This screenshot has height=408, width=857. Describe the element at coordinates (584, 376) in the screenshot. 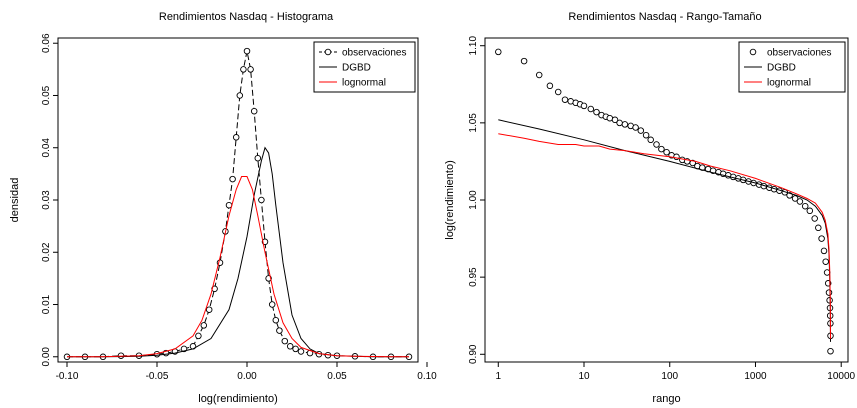

I see `x-tick-label: 10` at that location.